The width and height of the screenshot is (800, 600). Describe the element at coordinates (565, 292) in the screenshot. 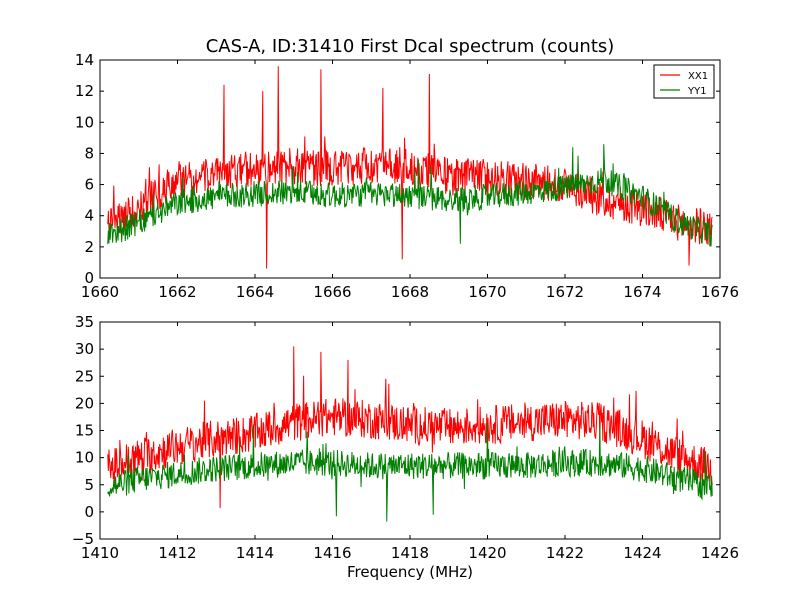

I see `x-tick-label: 1672` at that location.